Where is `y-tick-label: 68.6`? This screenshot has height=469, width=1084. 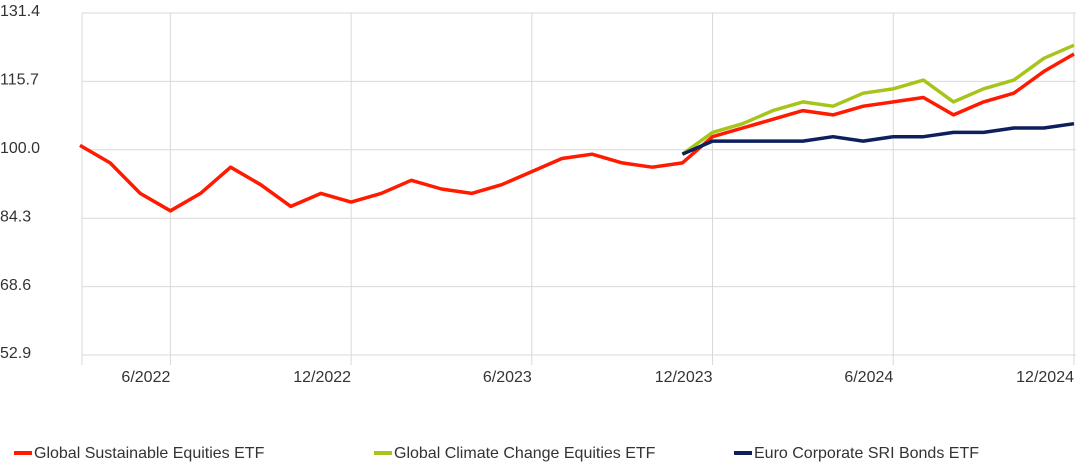 y-tick-label: 68.6 is located at coordinates (15, 285).